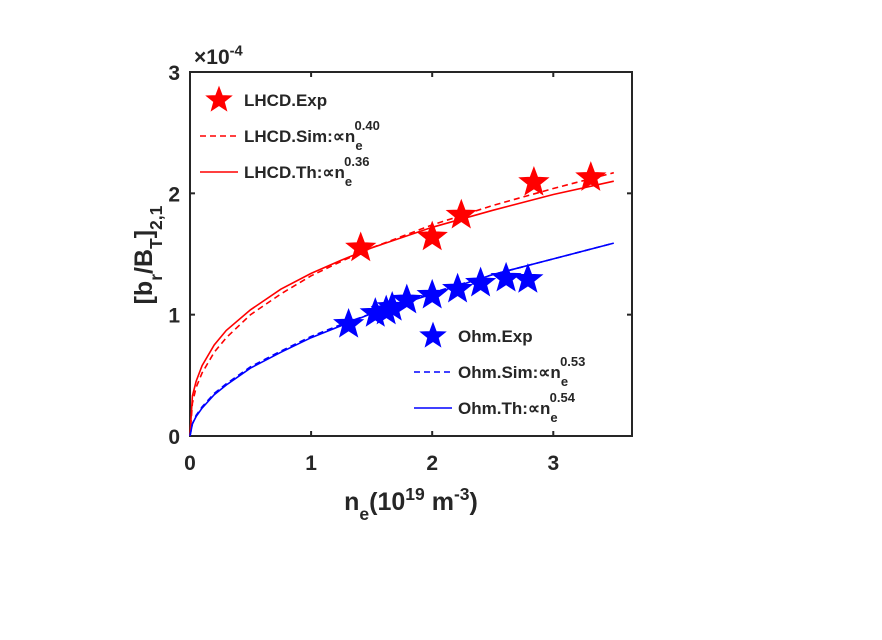 This screenshot has width=882, height=640. I want to click on y-axis-label-part: /B, so click(144, 261).